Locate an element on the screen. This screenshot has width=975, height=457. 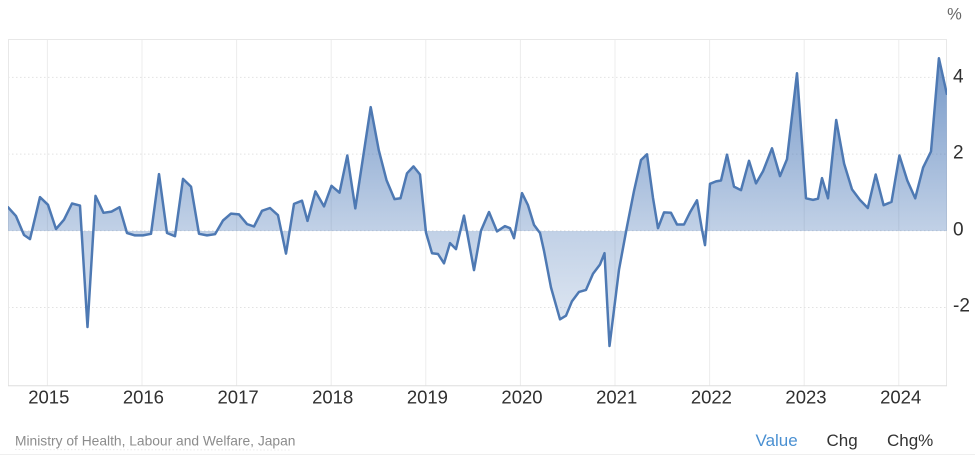
svg-text: 0 is located at coordinates (958, 230).